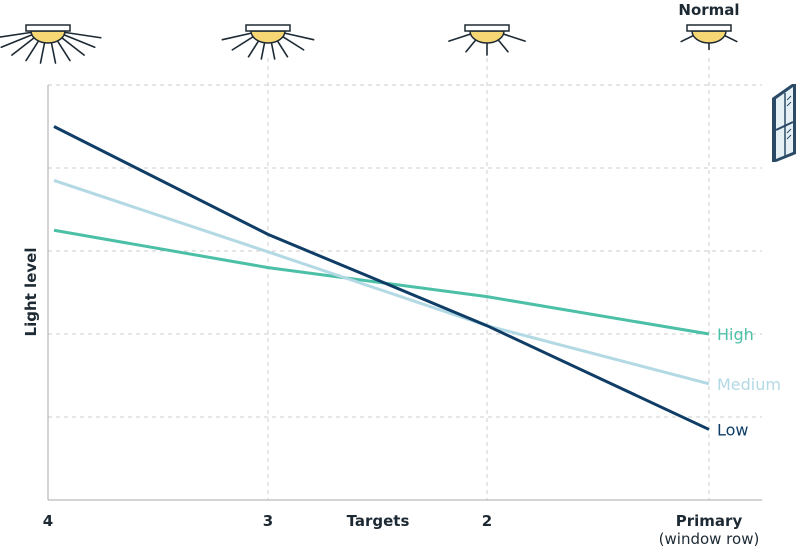 The image size is (800, 552). I want to click on series-labels: High Medium Low, so click(749, 382).